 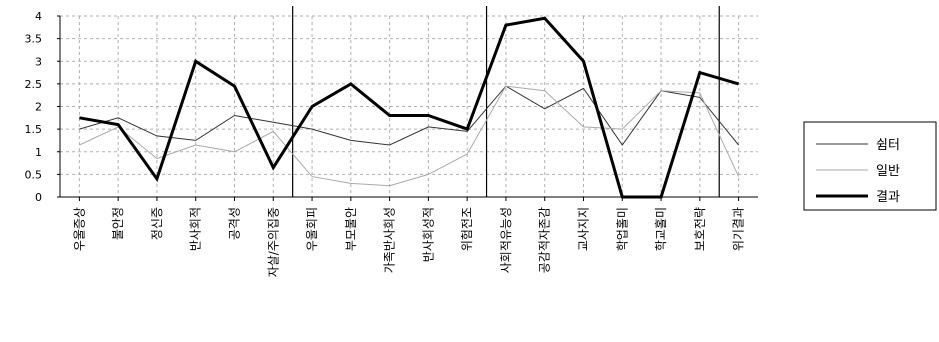 What do you see at coordinates (34, 129) in the screenshot?
I see `y-tick-label: 1.5` at bounding box center [34, 129].